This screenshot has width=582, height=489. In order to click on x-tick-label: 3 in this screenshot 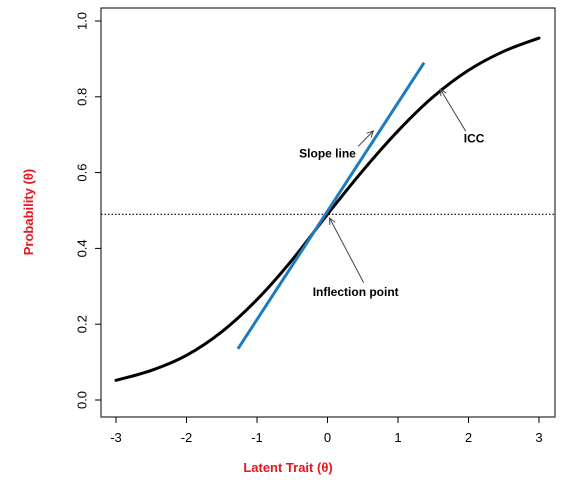, I will do `click(538, 437)`.